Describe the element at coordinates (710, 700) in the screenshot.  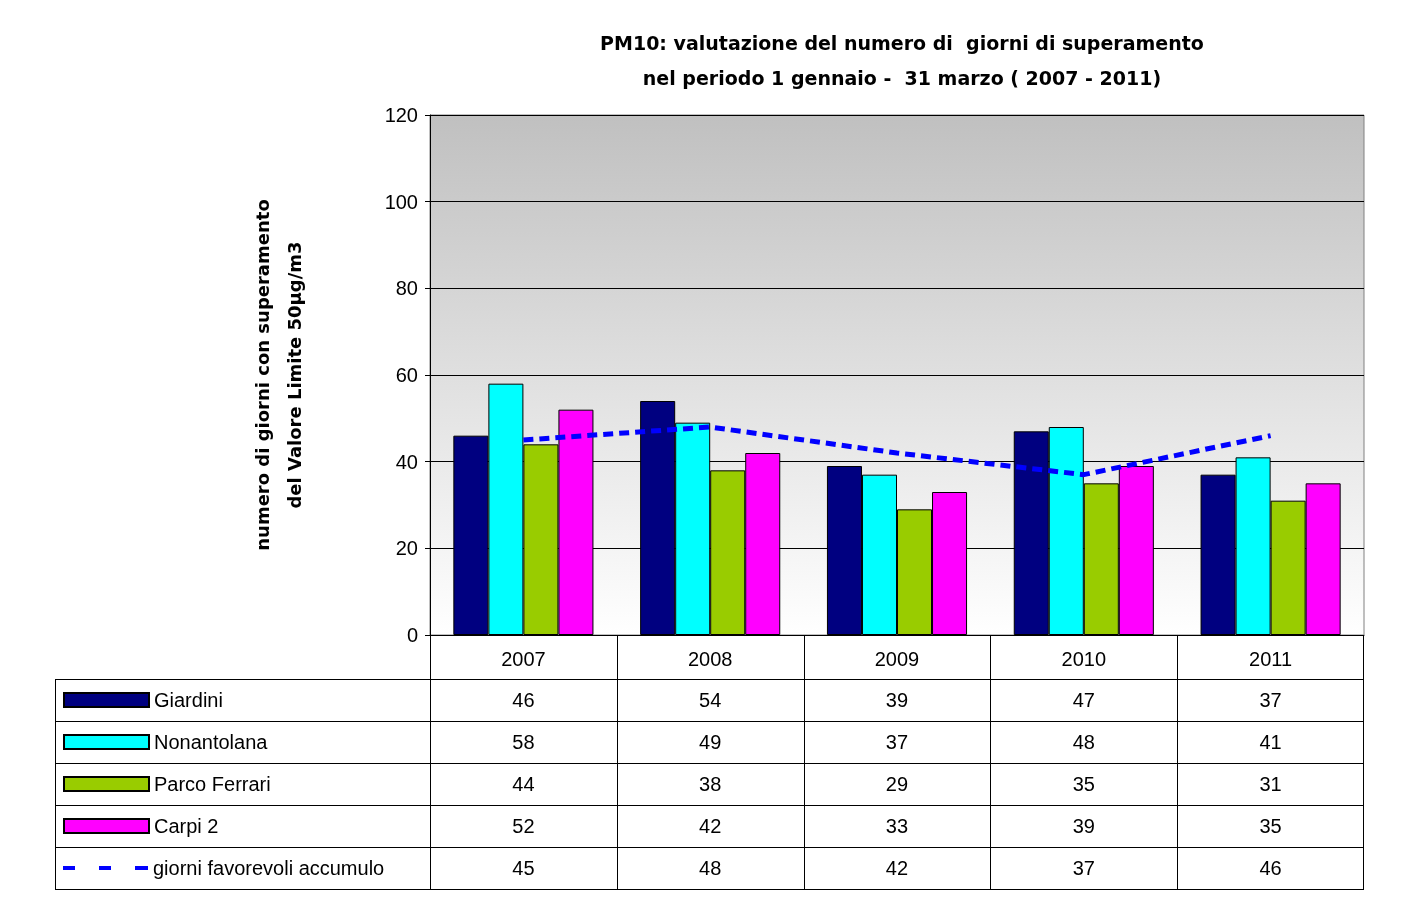
I see `data-label: 54` at that location.